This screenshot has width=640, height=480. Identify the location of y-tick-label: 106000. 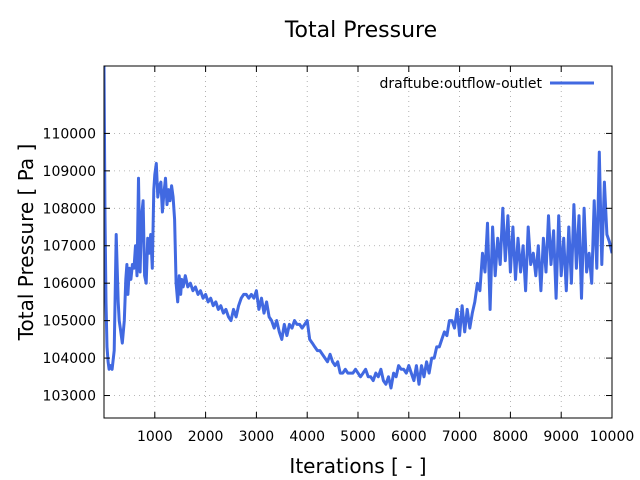
(69, 284).